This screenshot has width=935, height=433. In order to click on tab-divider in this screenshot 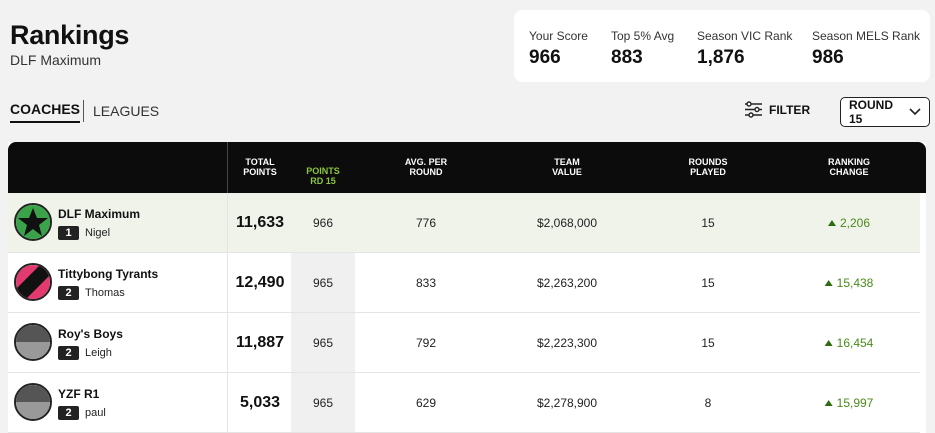, I will do `click(83, 111)`.